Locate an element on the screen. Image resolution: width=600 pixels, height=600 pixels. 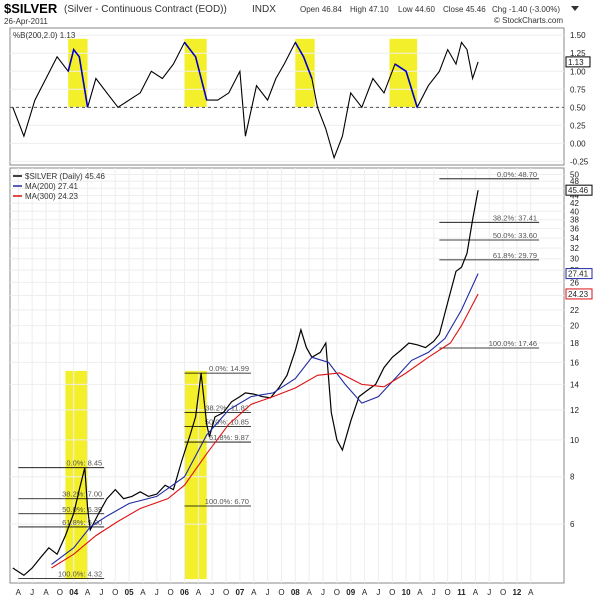
x-tick-label: 11 is located at coordinates (461, 592).